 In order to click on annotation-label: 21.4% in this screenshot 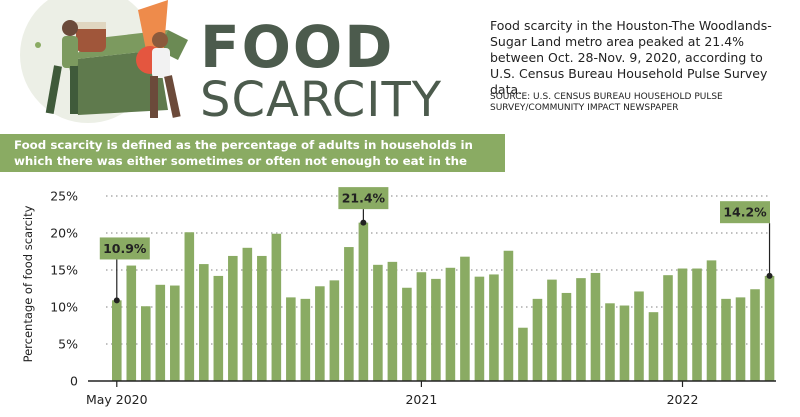, I will do `click(364, 198)`.